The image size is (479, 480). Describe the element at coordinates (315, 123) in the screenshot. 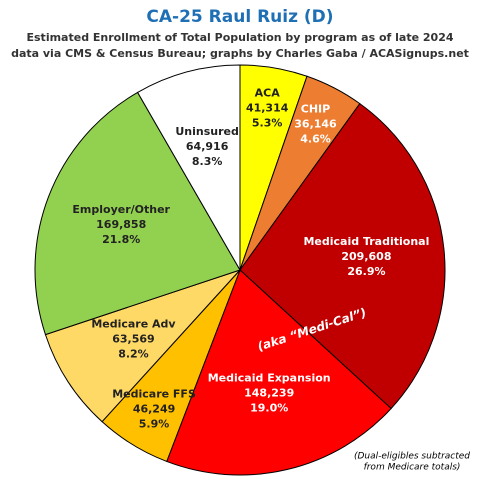

I see `slice-label: 36,146` at that location.